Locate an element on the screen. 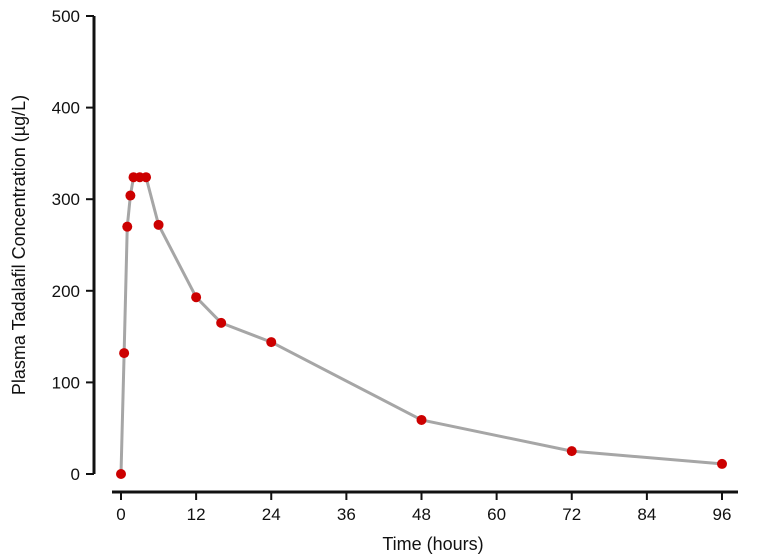  x-tick-label: 84 is located at coordinates (646, 514).